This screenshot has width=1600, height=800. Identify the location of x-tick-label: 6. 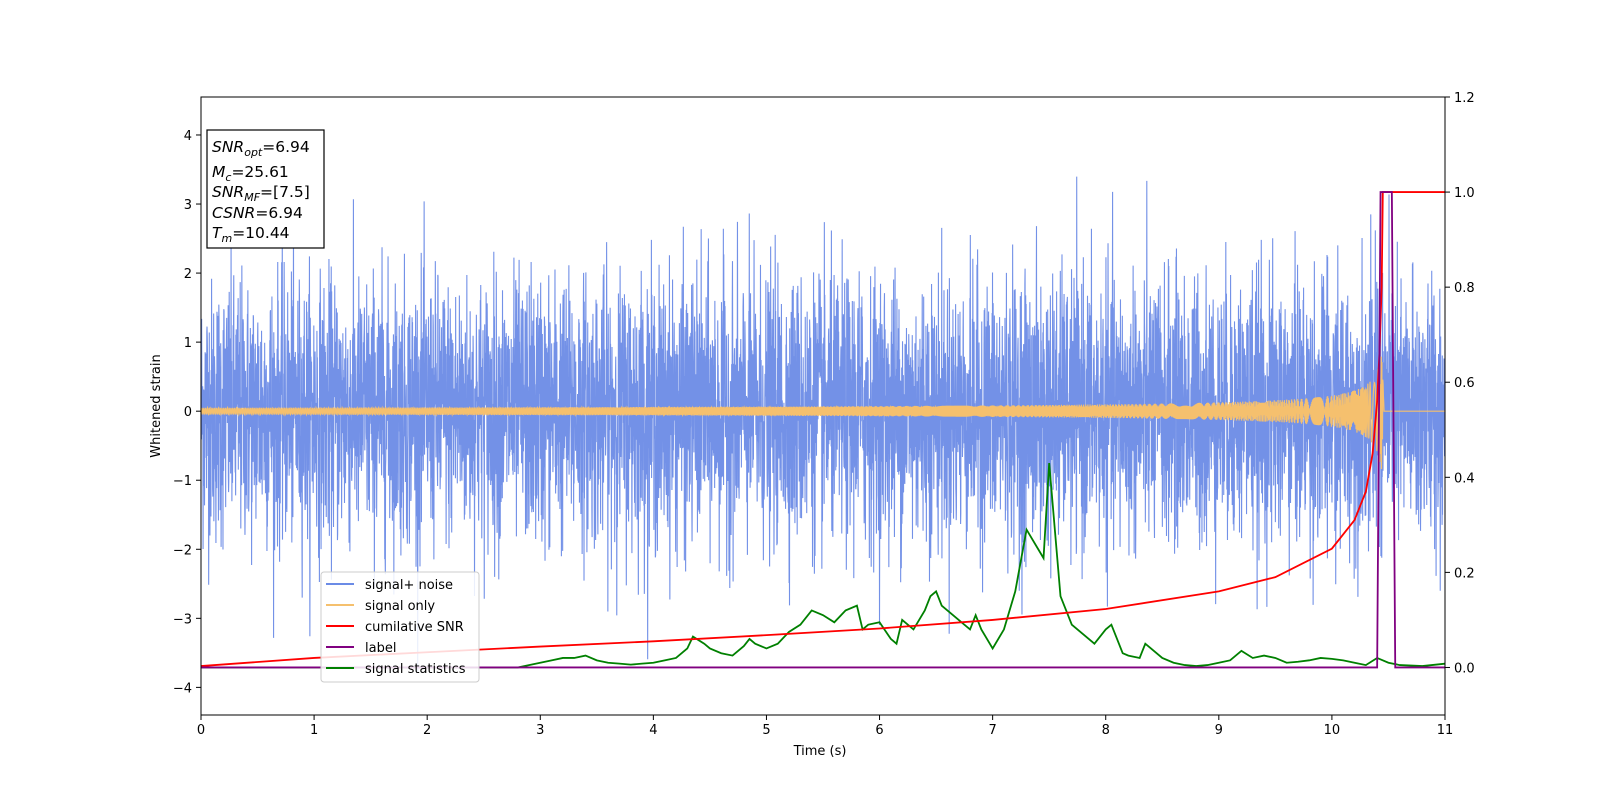
(879, 730).